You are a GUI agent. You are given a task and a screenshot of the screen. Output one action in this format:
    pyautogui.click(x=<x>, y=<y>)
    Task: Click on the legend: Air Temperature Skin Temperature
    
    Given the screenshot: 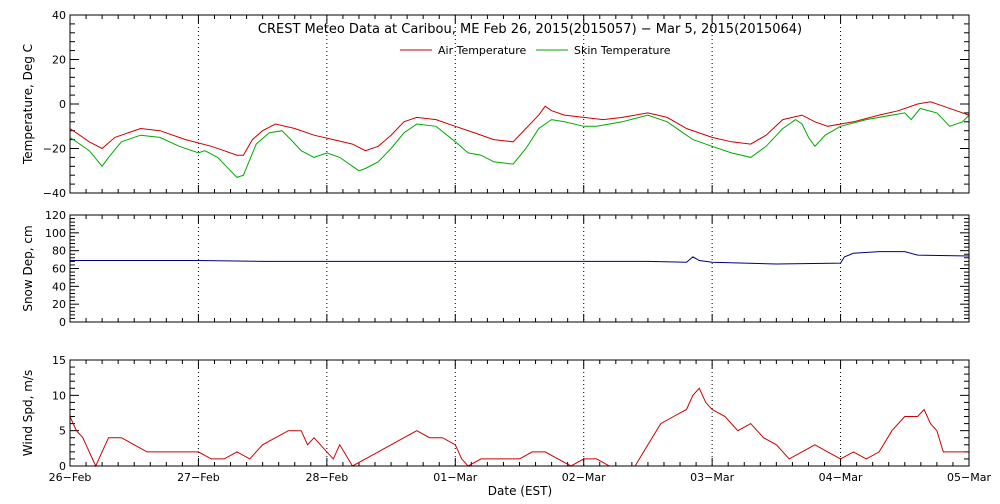 What is the action you would take?
    pyautogui.click(x=535, y=50)
    